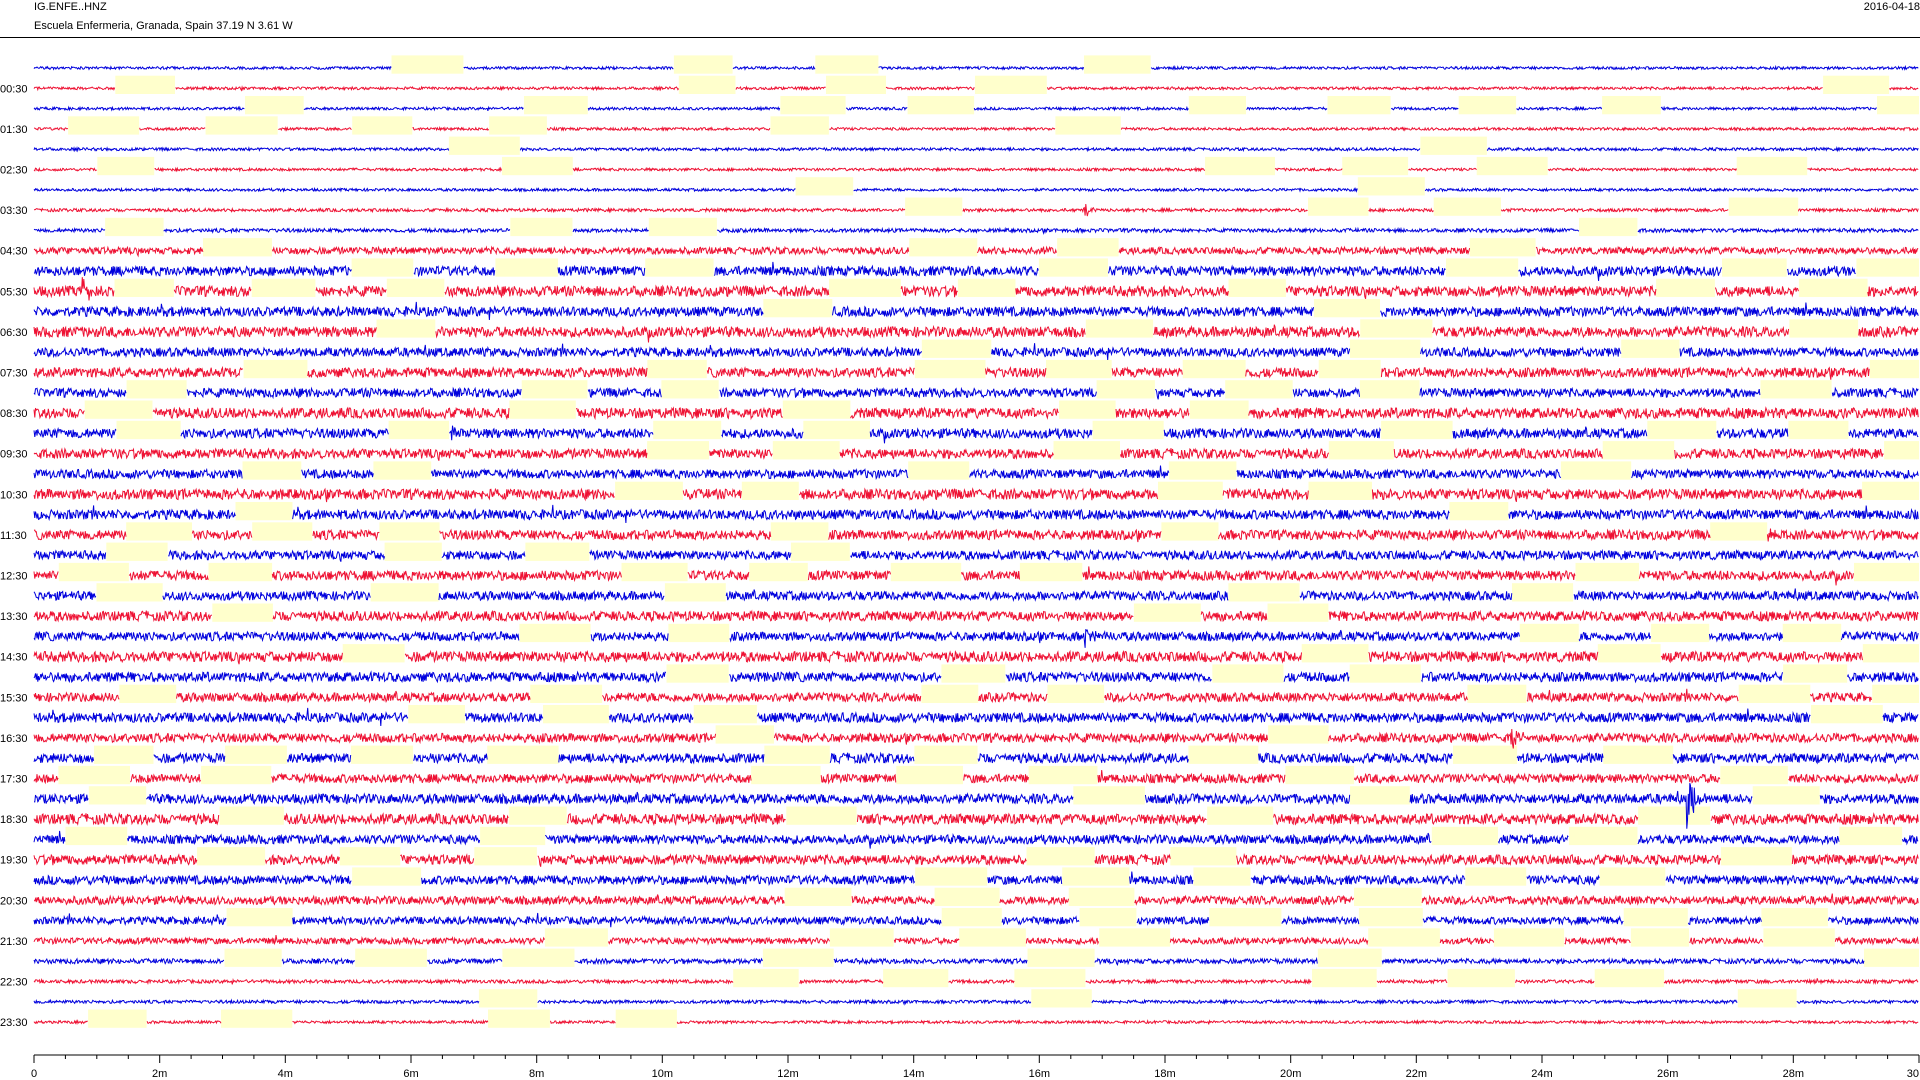 The height and width of the screenshot is (1080, 1920). I want to click on x-axis-tick-label: 12m, so click(787, 1074).